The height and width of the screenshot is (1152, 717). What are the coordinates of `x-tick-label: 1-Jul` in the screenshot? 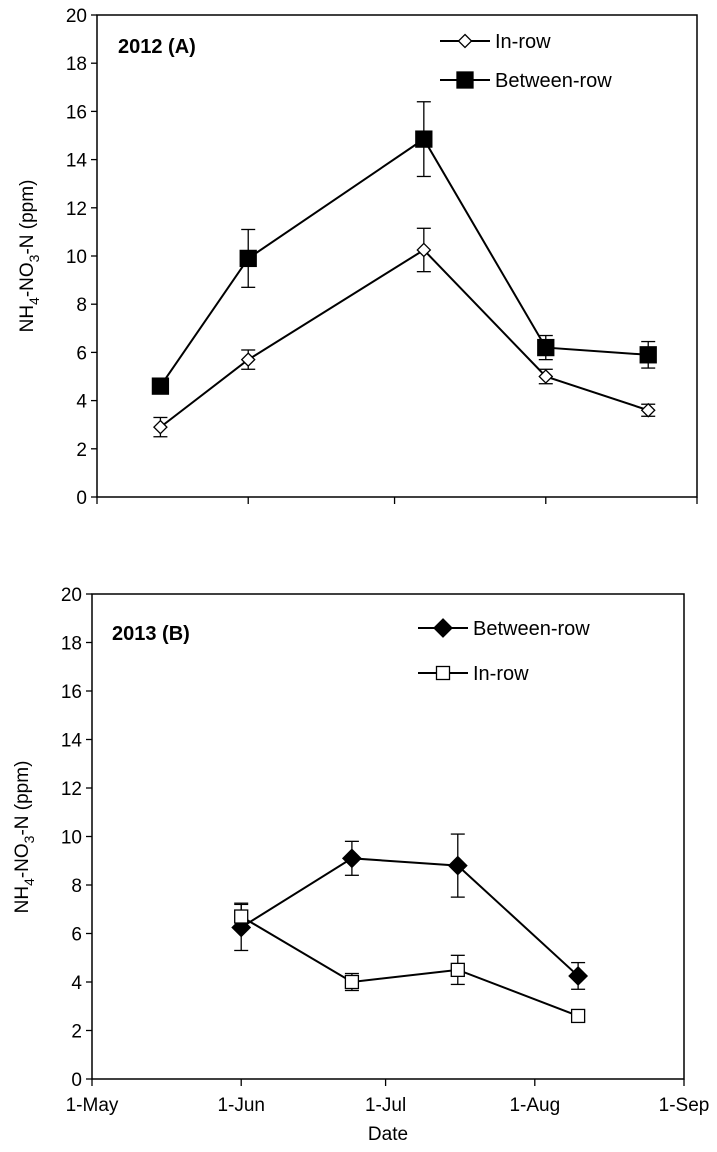 It's located at (385, 1105).